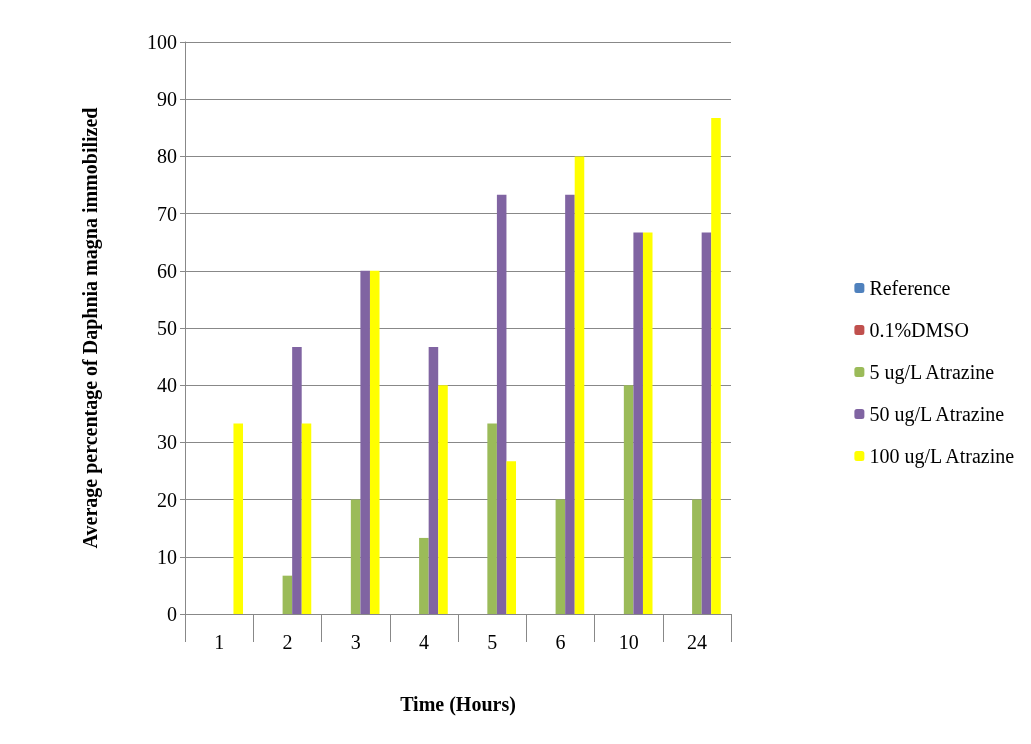 This screenshot has height=744, width=1031. I want to click on legend-label: Reference, so click(910, 288).